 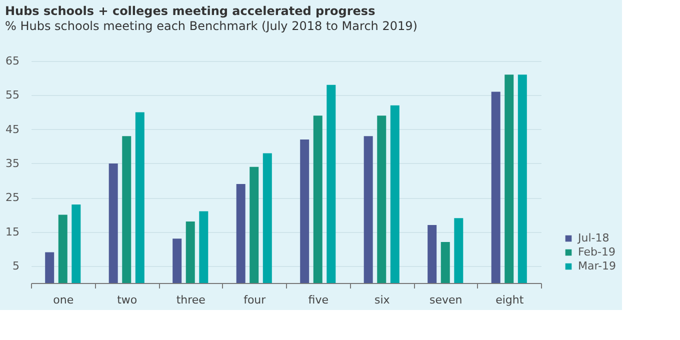 I want to click on x-tick-label: eight, so click(x=510, y=300).